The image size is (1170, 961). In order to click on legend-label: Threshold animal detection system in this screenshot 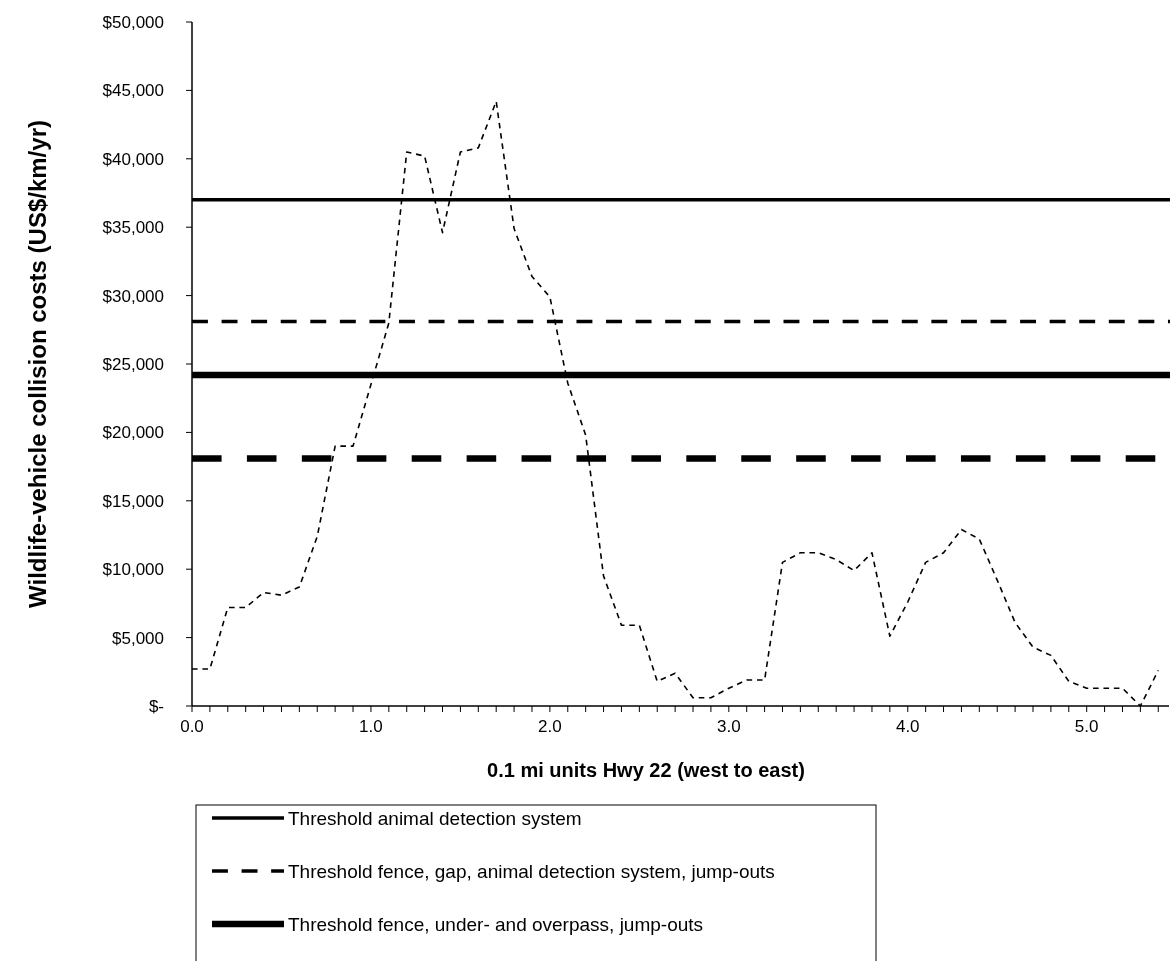, I will do `click(435, 818)`.